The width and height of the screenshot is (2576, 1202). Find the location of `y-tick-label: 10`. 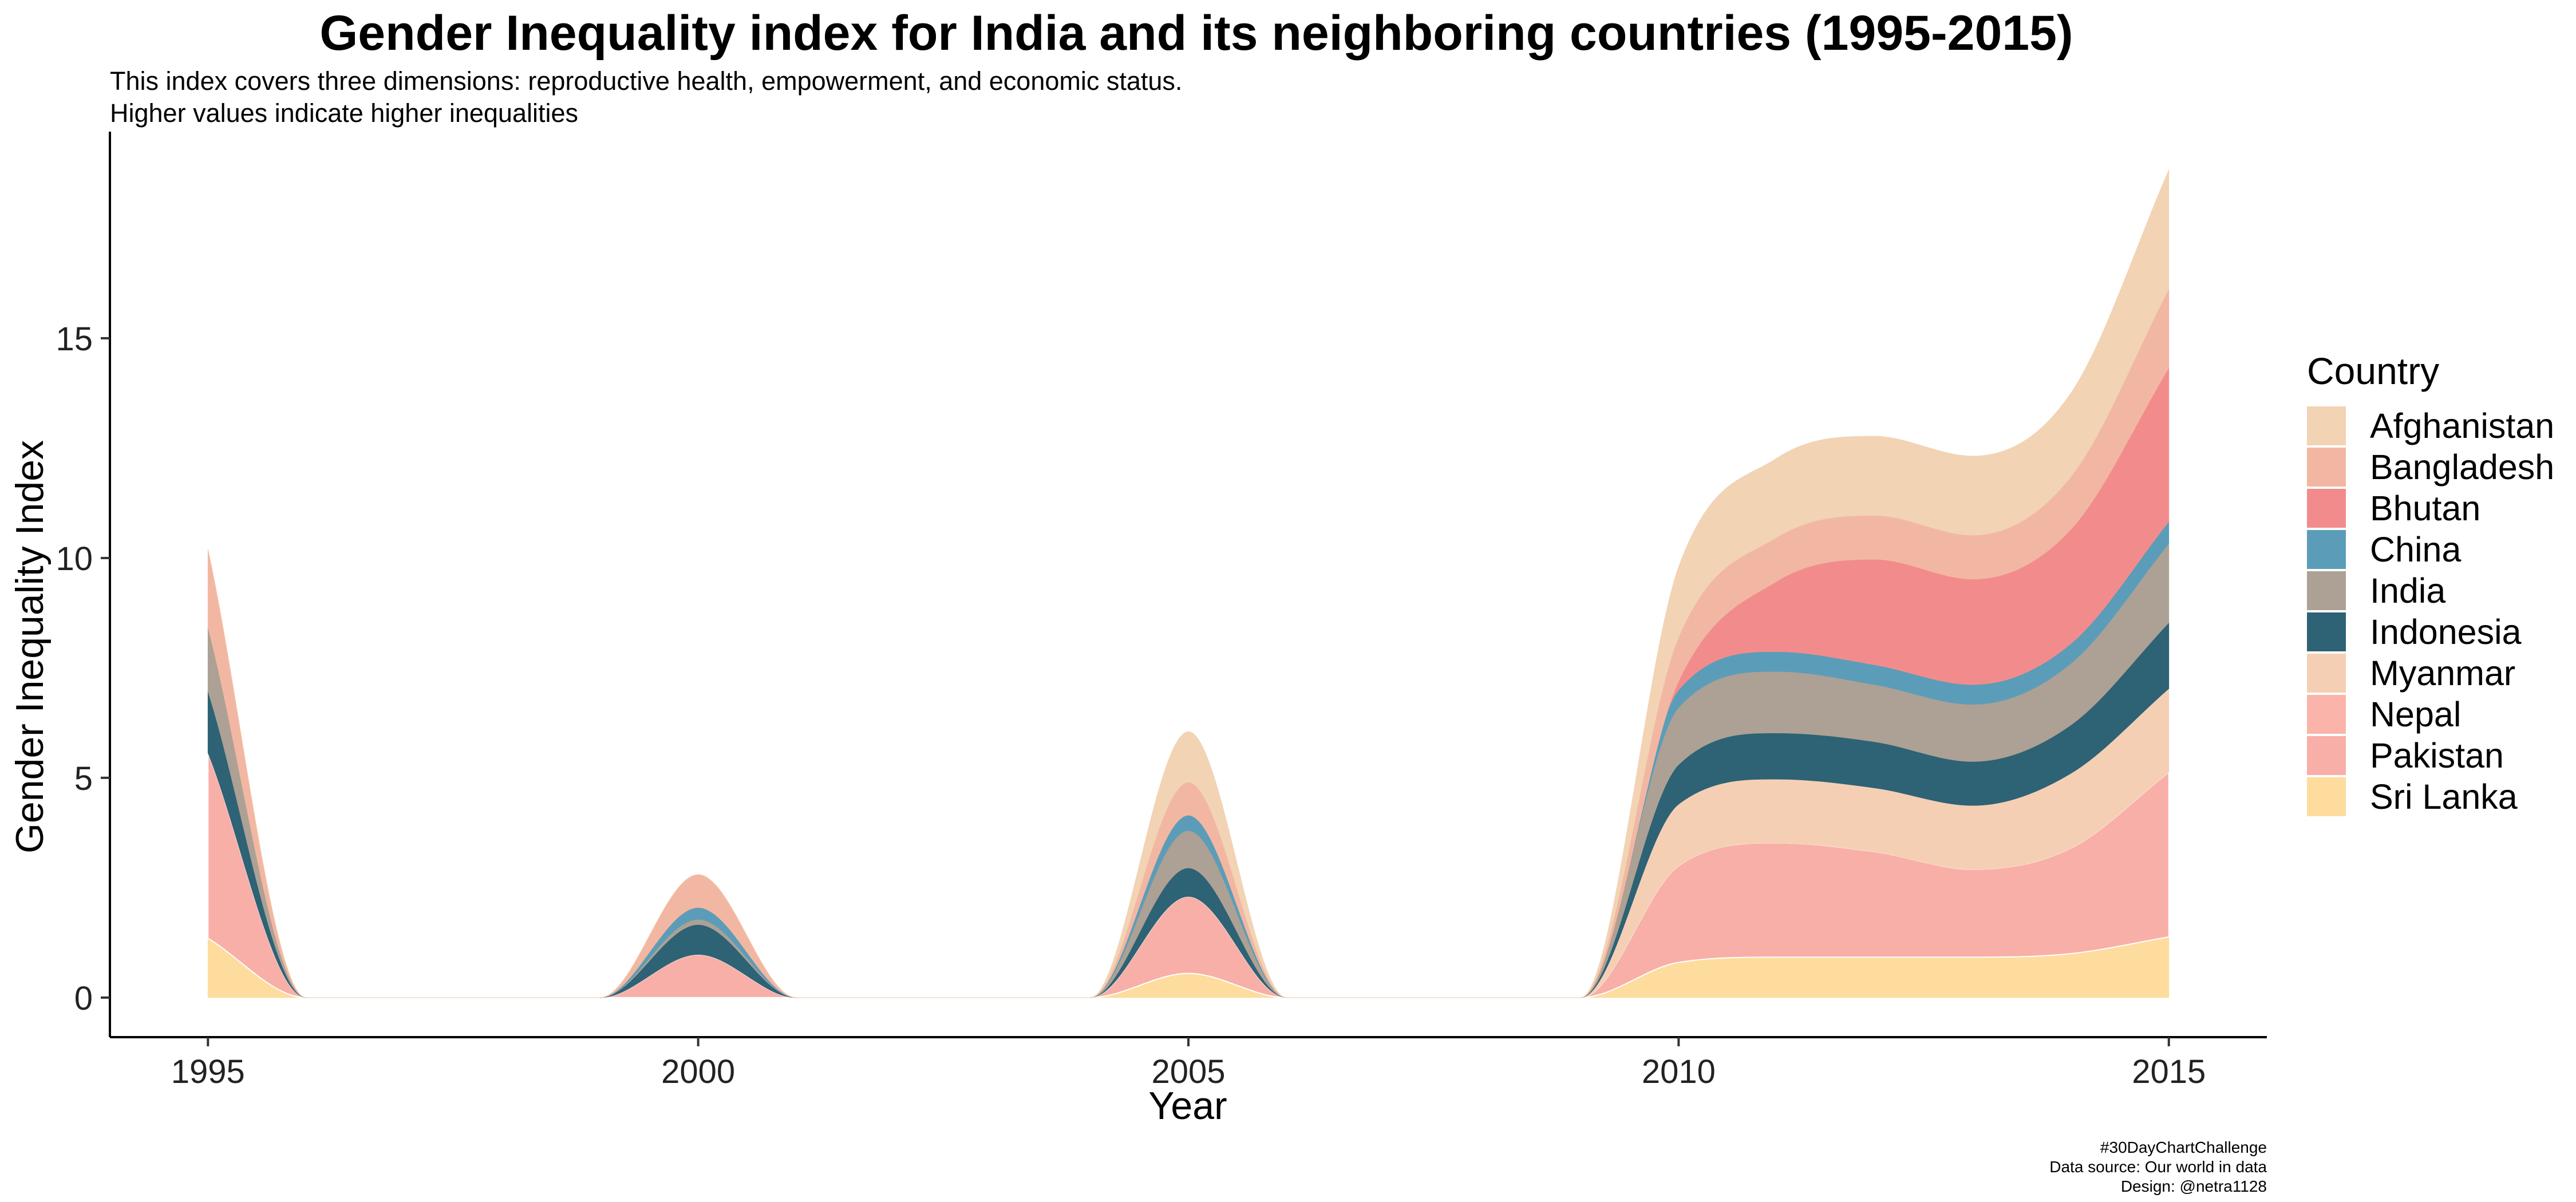

y-tick-label: 10 is located at coordinates (74, 559).